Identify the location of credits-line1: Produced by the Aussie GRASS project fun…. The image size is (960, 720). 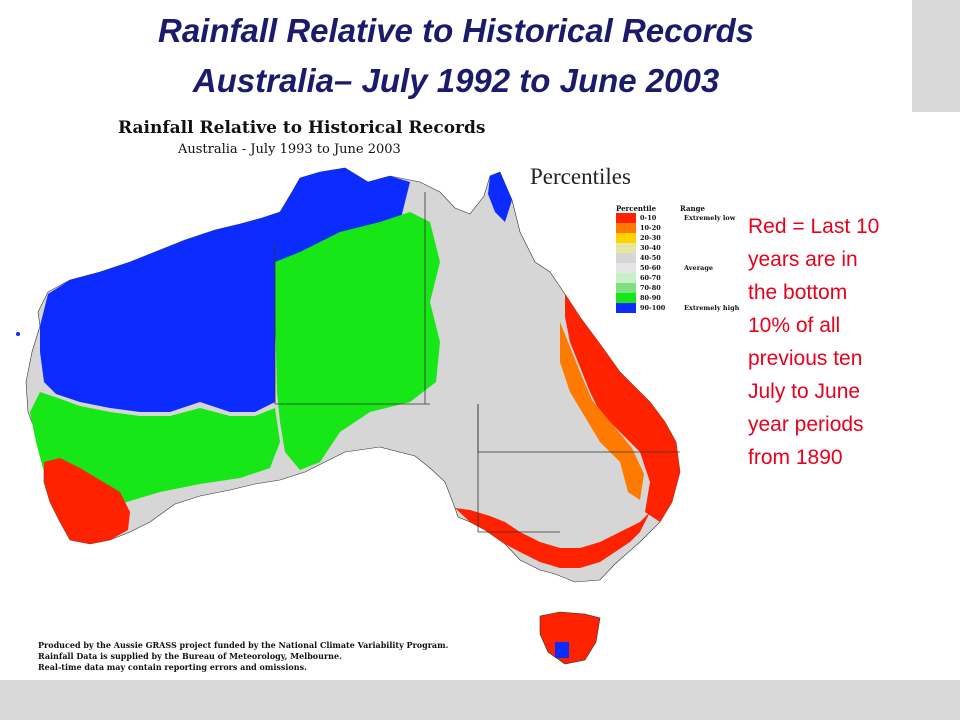
(243, 645).